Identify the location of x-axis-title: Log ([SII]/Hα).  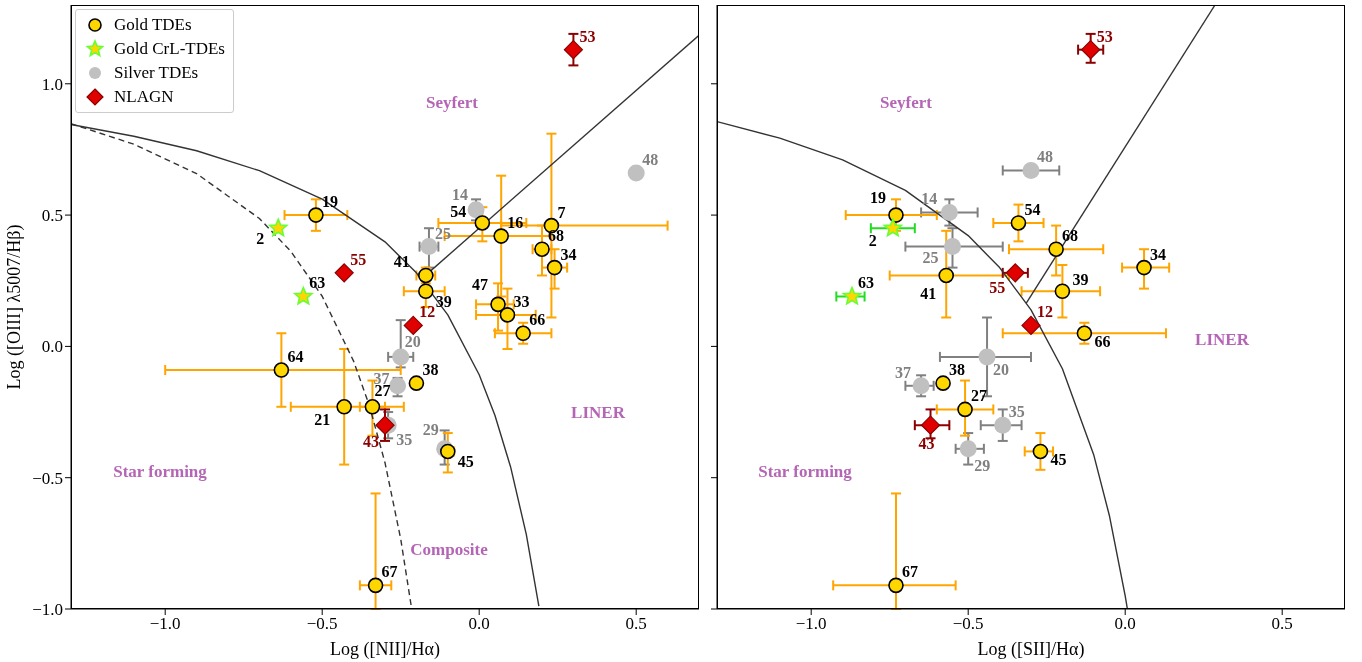
(1031, 649).